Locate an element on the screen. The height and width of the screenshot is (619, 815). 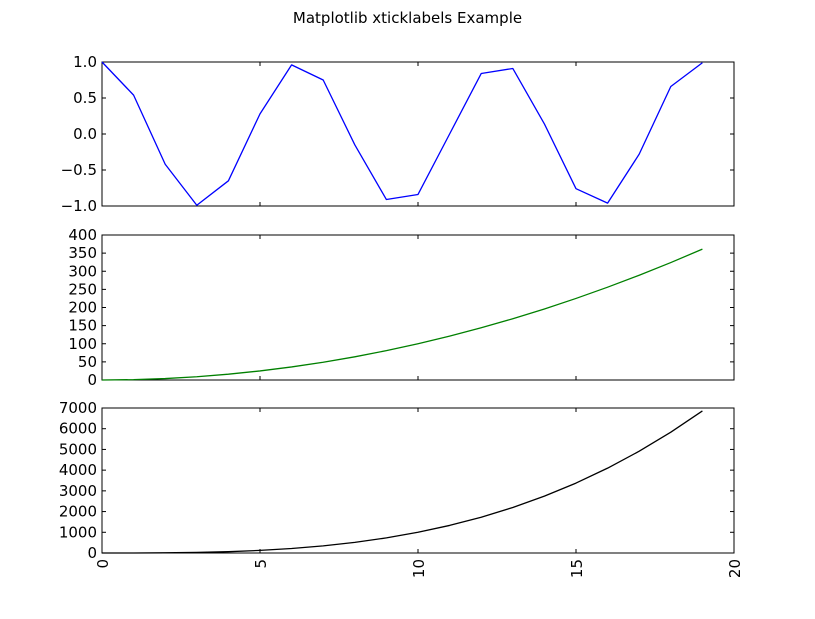
xtick-label: 0 is located at coordinates (103, 564).